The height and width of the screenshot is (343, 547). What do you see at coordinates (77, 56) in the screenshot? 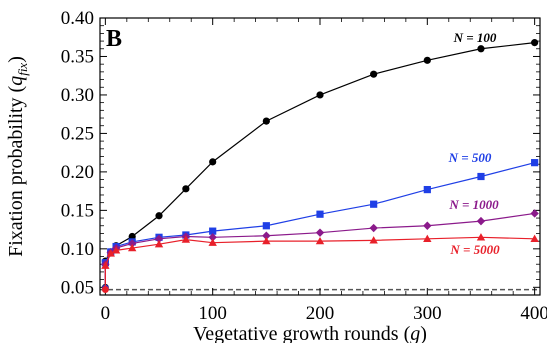
I see `y-tick-label: 0.35` at bounding box center [77, 56].